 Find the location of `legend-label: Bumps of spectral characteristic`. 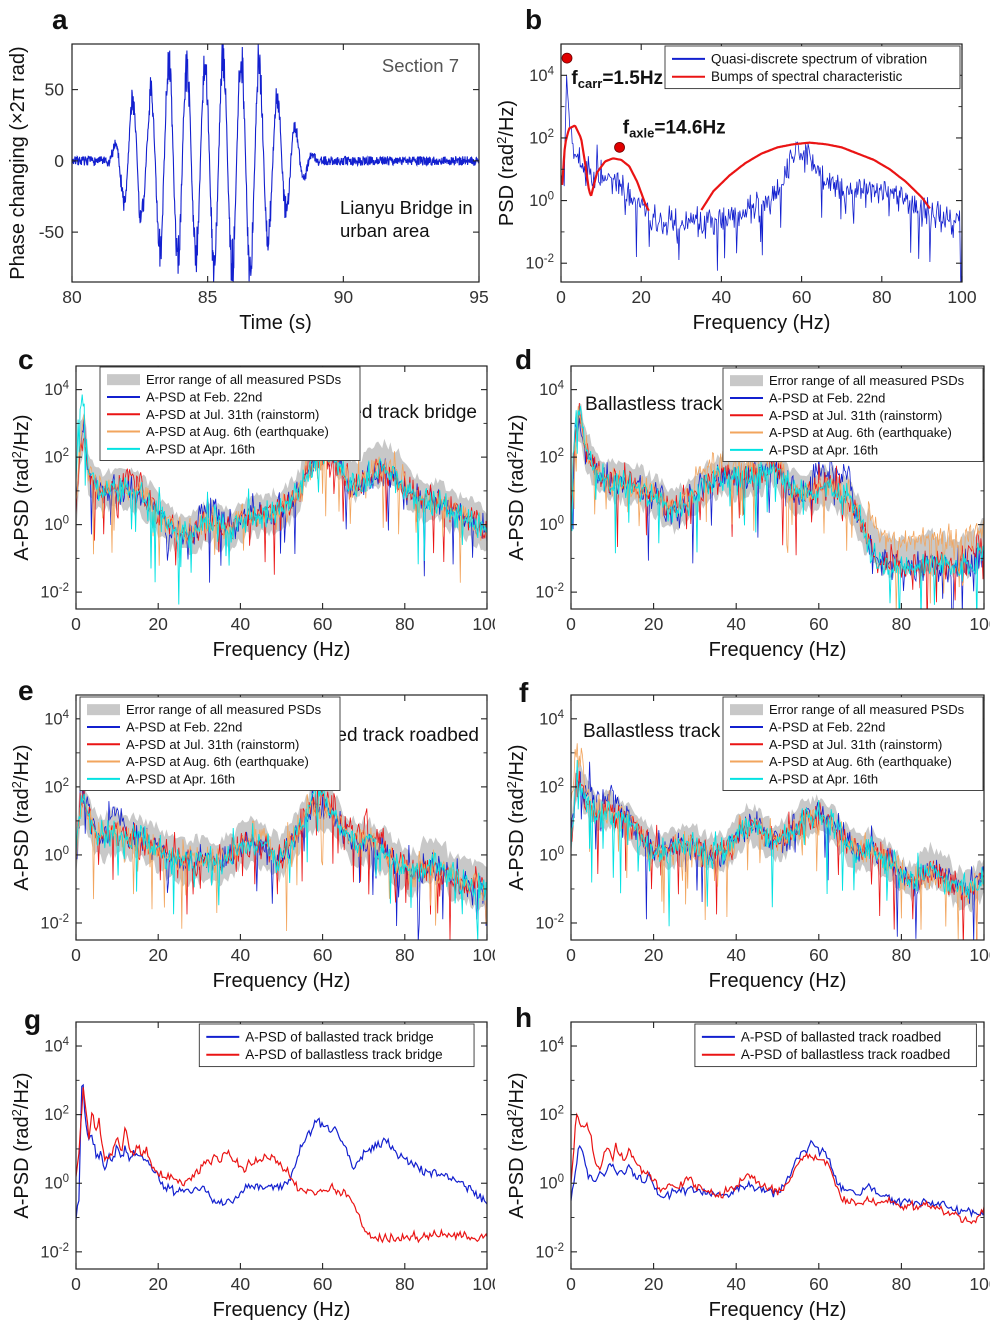

legend-label: Bumps of spectral characteristic is located at coordinates (807, 76).